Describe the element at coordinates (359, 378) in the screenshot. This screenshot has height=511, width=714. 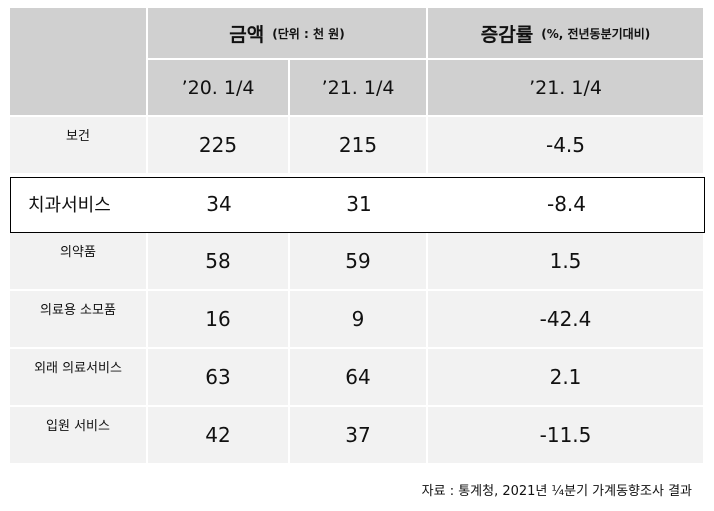
I see `value-cell: 64` at that location.